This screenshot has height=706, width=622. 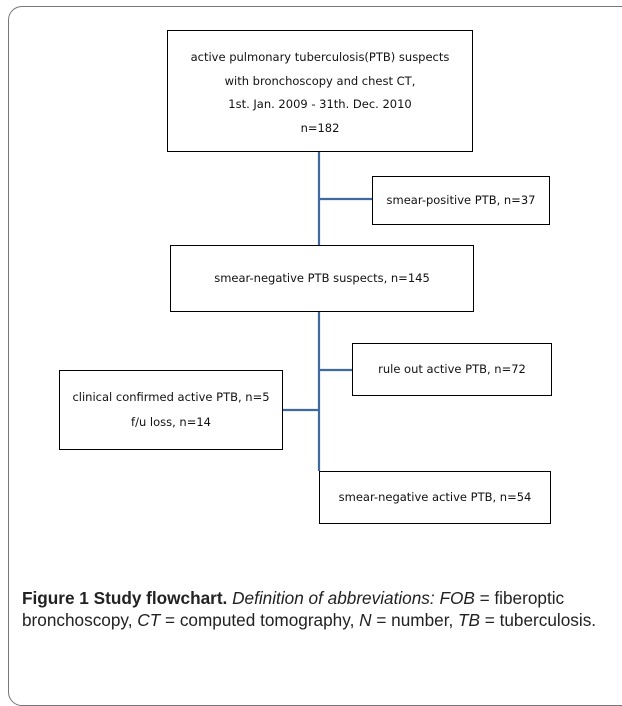 I want to click on box-smear-negative-active-text: smear-negative active PTB, n=54, so click(x=435, y=496).